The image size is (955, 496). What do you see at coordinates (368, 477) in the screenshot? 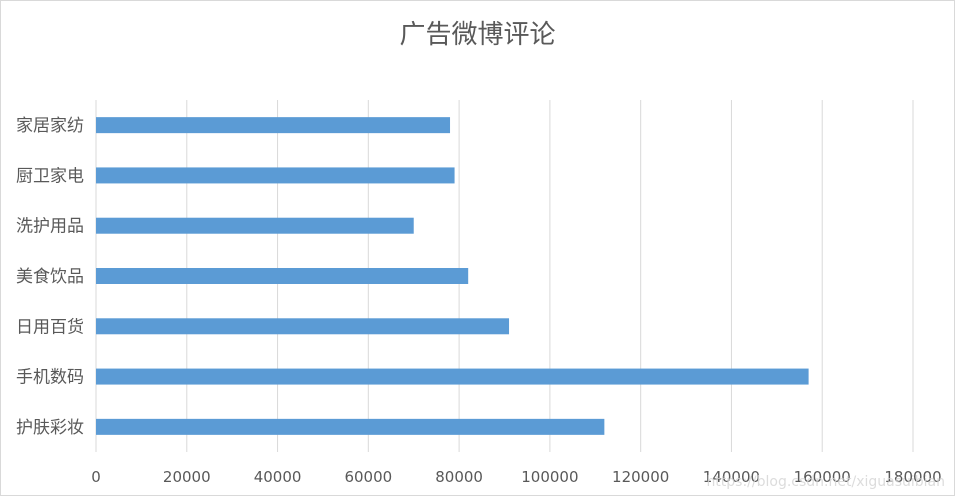
I see `x-tick-label: 60000` at bounding box center [368, 477].